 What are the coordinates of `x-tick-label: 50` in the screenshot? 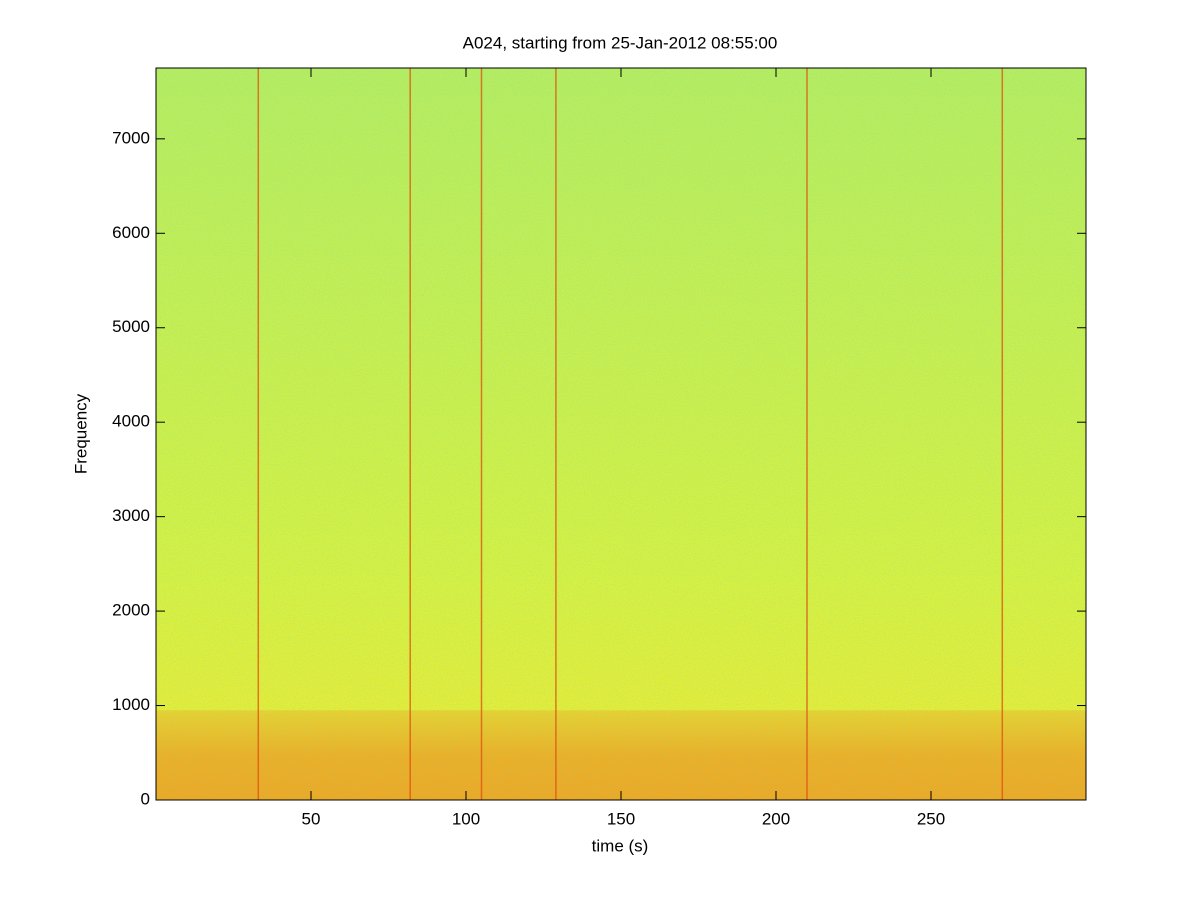 It's located at (311, 818).